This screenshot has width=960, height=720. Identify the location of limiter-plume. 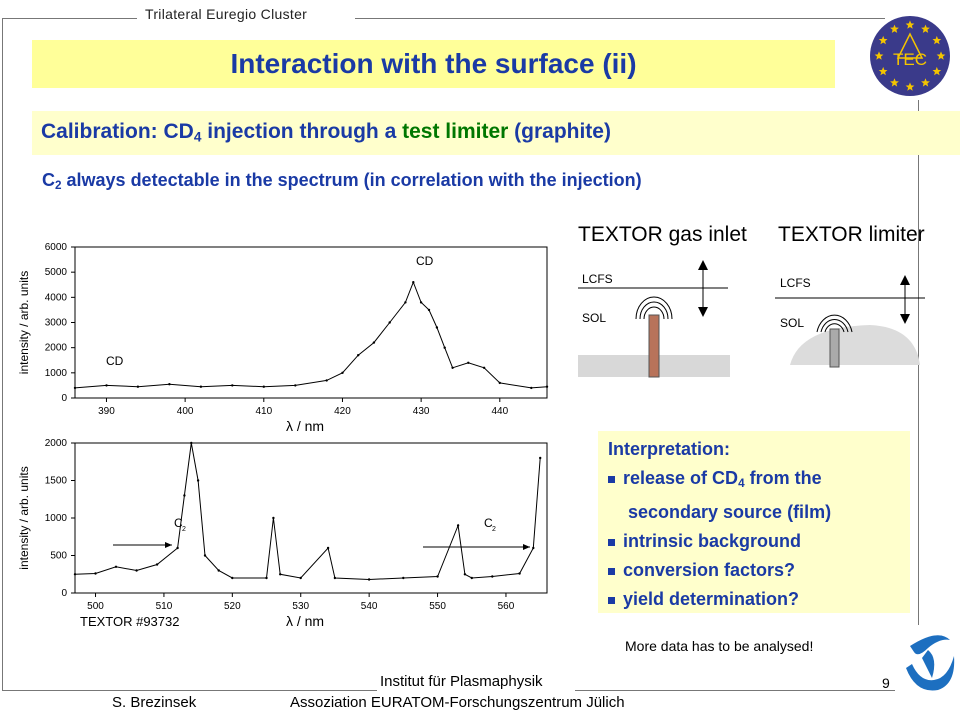
(834, 323).